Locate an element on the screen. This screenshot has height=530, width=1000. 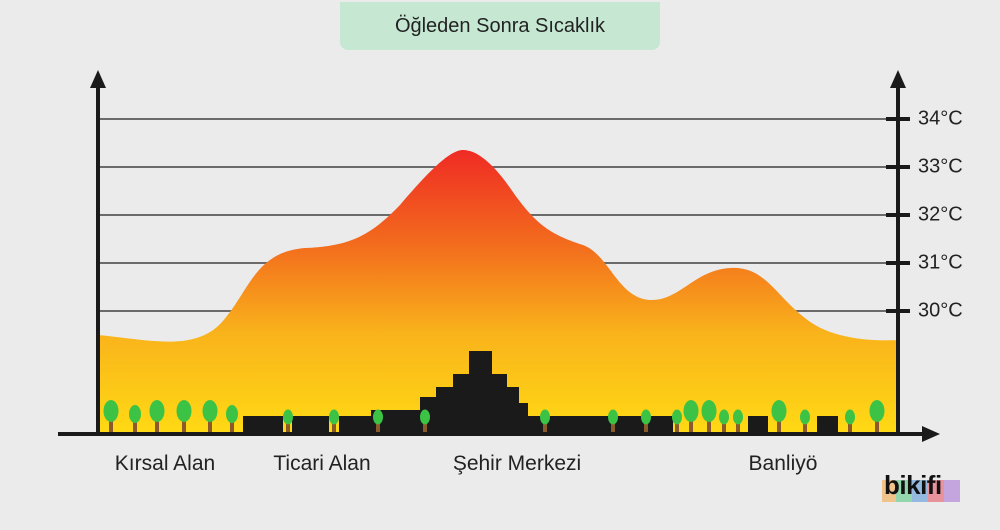
brand-name: bikifi is located at coordinates (913, 485).